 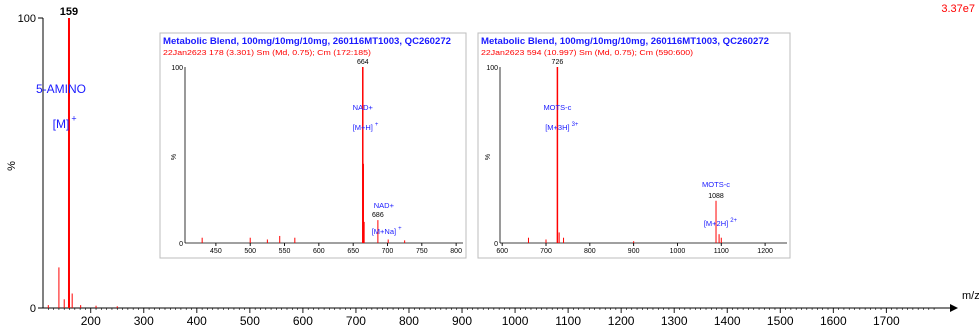 I want to click on intensity-scale: 3.37e7, so click(x=958, y=9).